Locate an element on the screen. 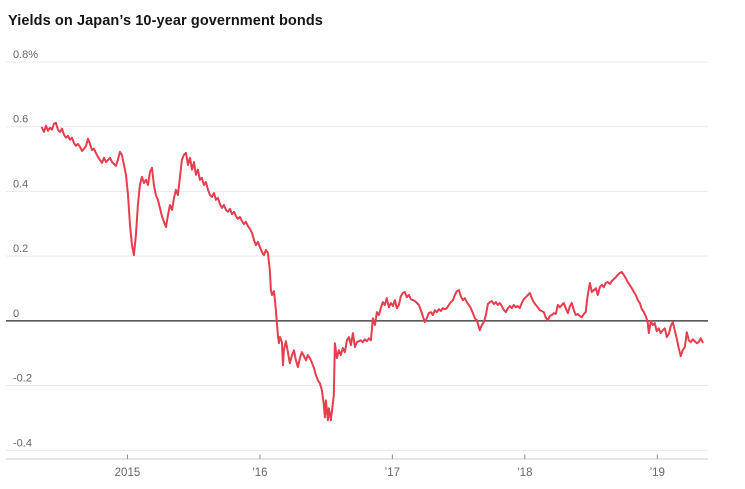 The image size is (745, 489). y-axis-label: -0.4 is located at coordinates (22, 443).